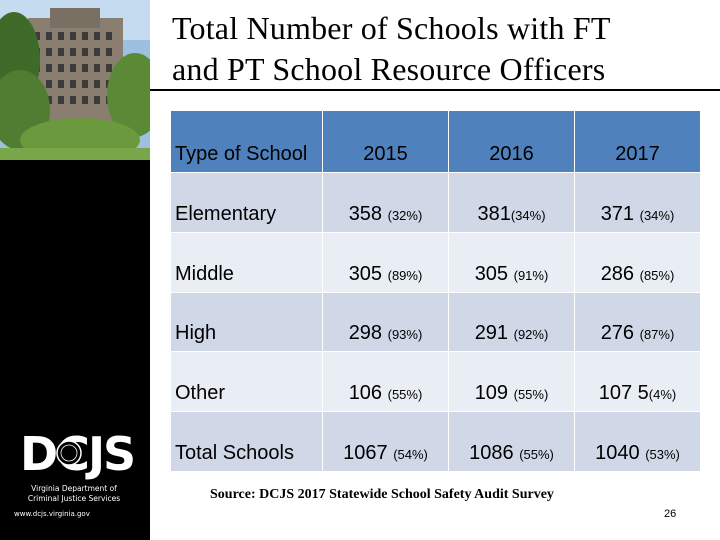 This screenshot has height=540, width=720. Describe the element at coordinates (52, 514) in the screenshot. I see `website-link: www.dcjs.virginia.gov` at that location.